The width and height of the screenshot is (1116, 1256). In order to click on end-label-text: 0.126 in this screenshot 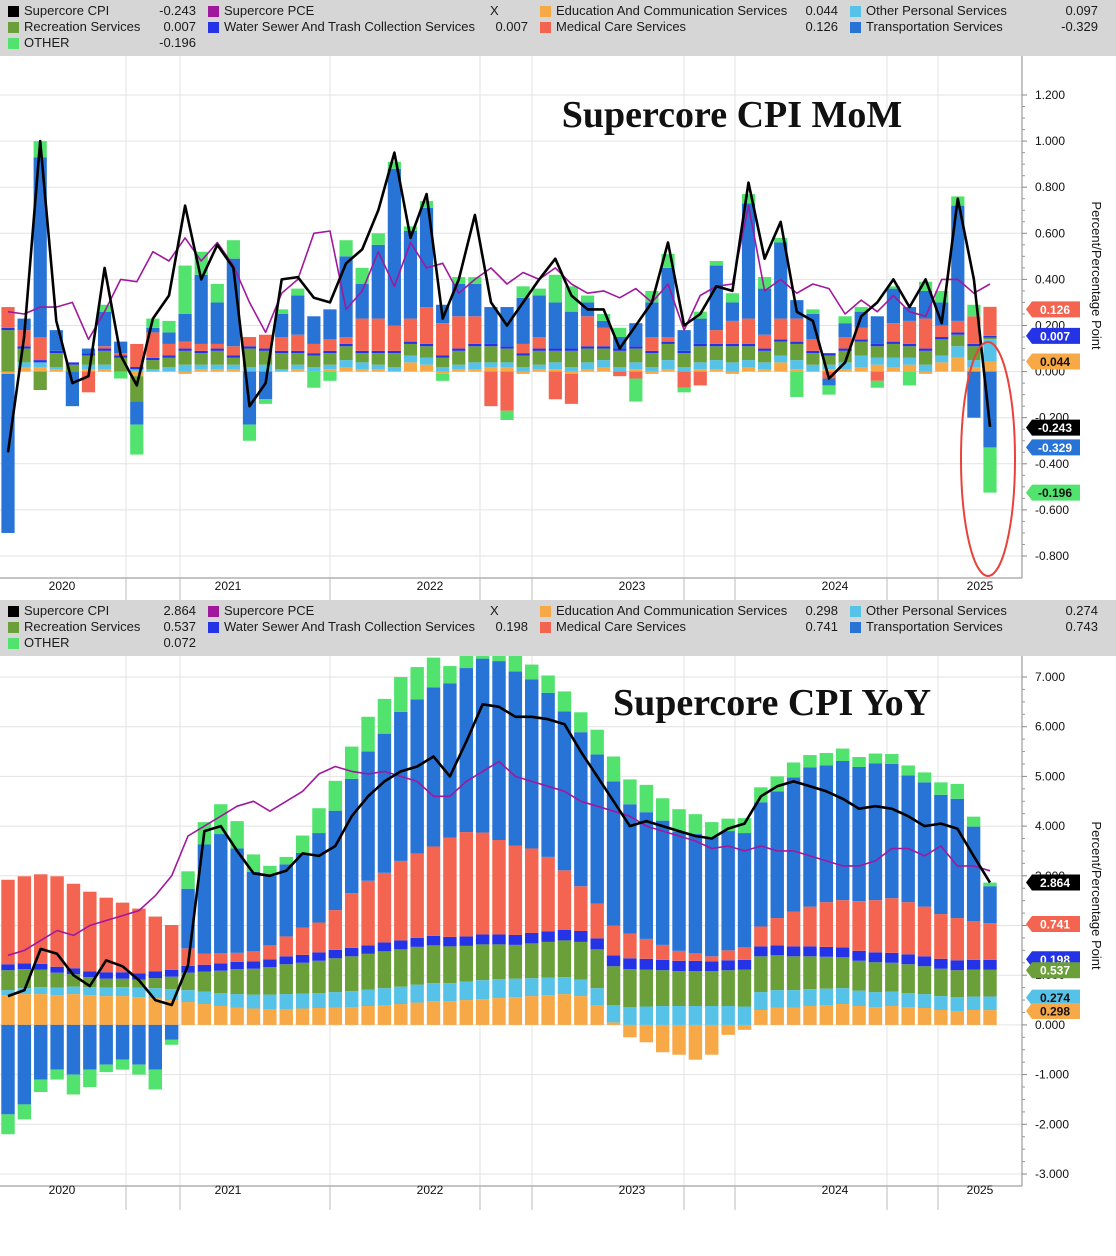, I will do `click(1055, 310)`.